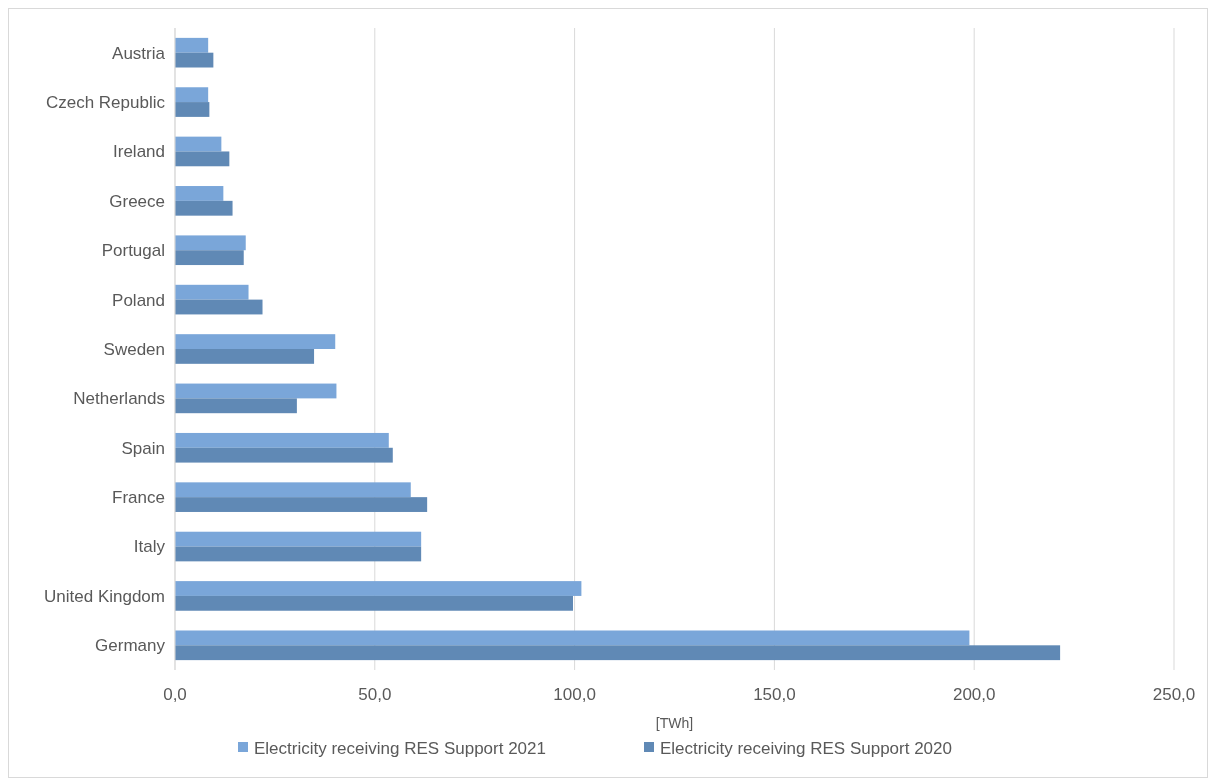  Describe the element at coordinates (139, 53) in the screenshot. I see `y-tick-label: Austria` at that location.